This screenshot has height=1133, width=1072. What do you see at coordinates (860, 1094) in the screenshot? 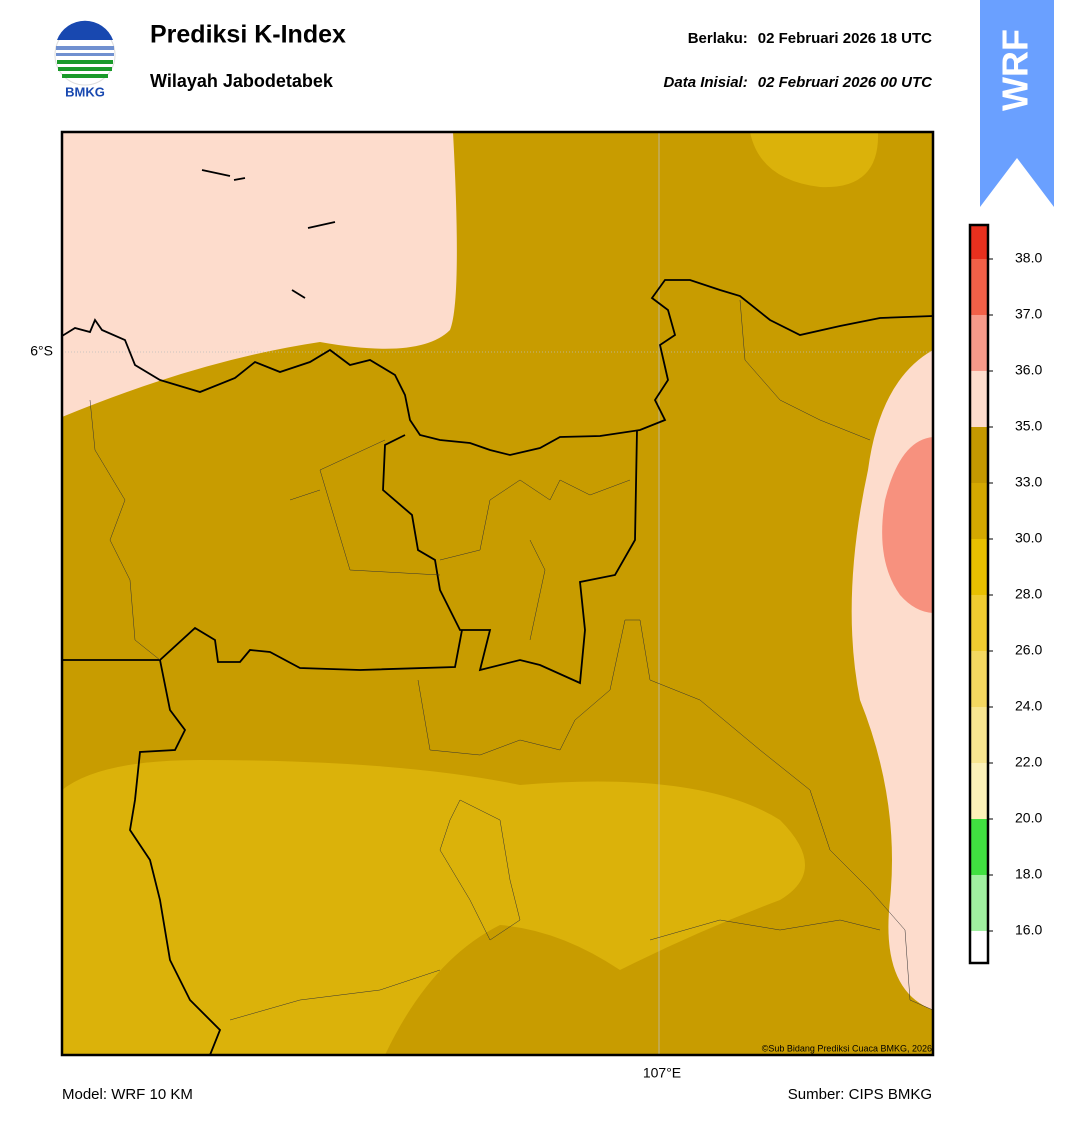
I see `footer-source: Sumber: CIPS BMKG` at bounding box center [860, 1094].